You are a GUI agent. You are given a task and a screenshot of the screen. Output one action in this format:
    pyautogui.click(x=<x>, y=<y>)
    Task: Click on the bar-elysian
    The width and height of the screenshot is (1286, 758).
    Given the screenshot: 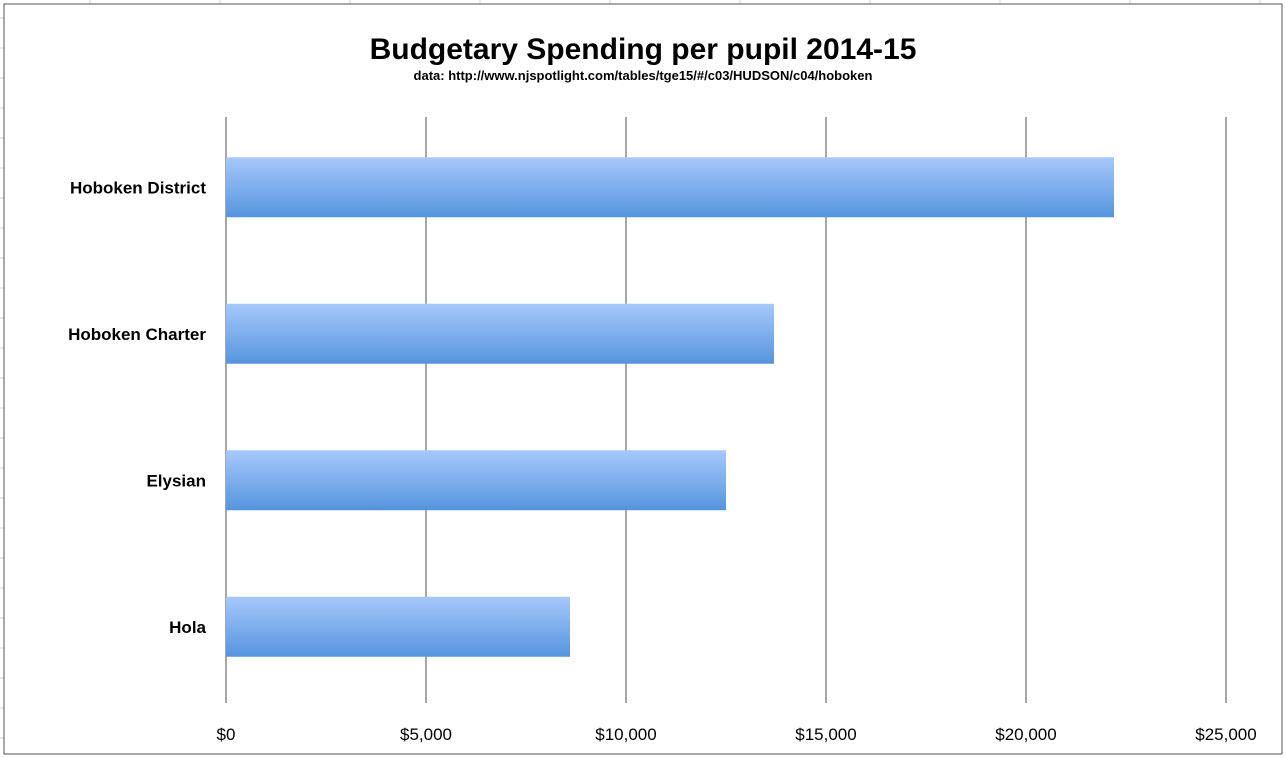 What is the action you would take?
    pyautogui.click(x=476, y=480)
    